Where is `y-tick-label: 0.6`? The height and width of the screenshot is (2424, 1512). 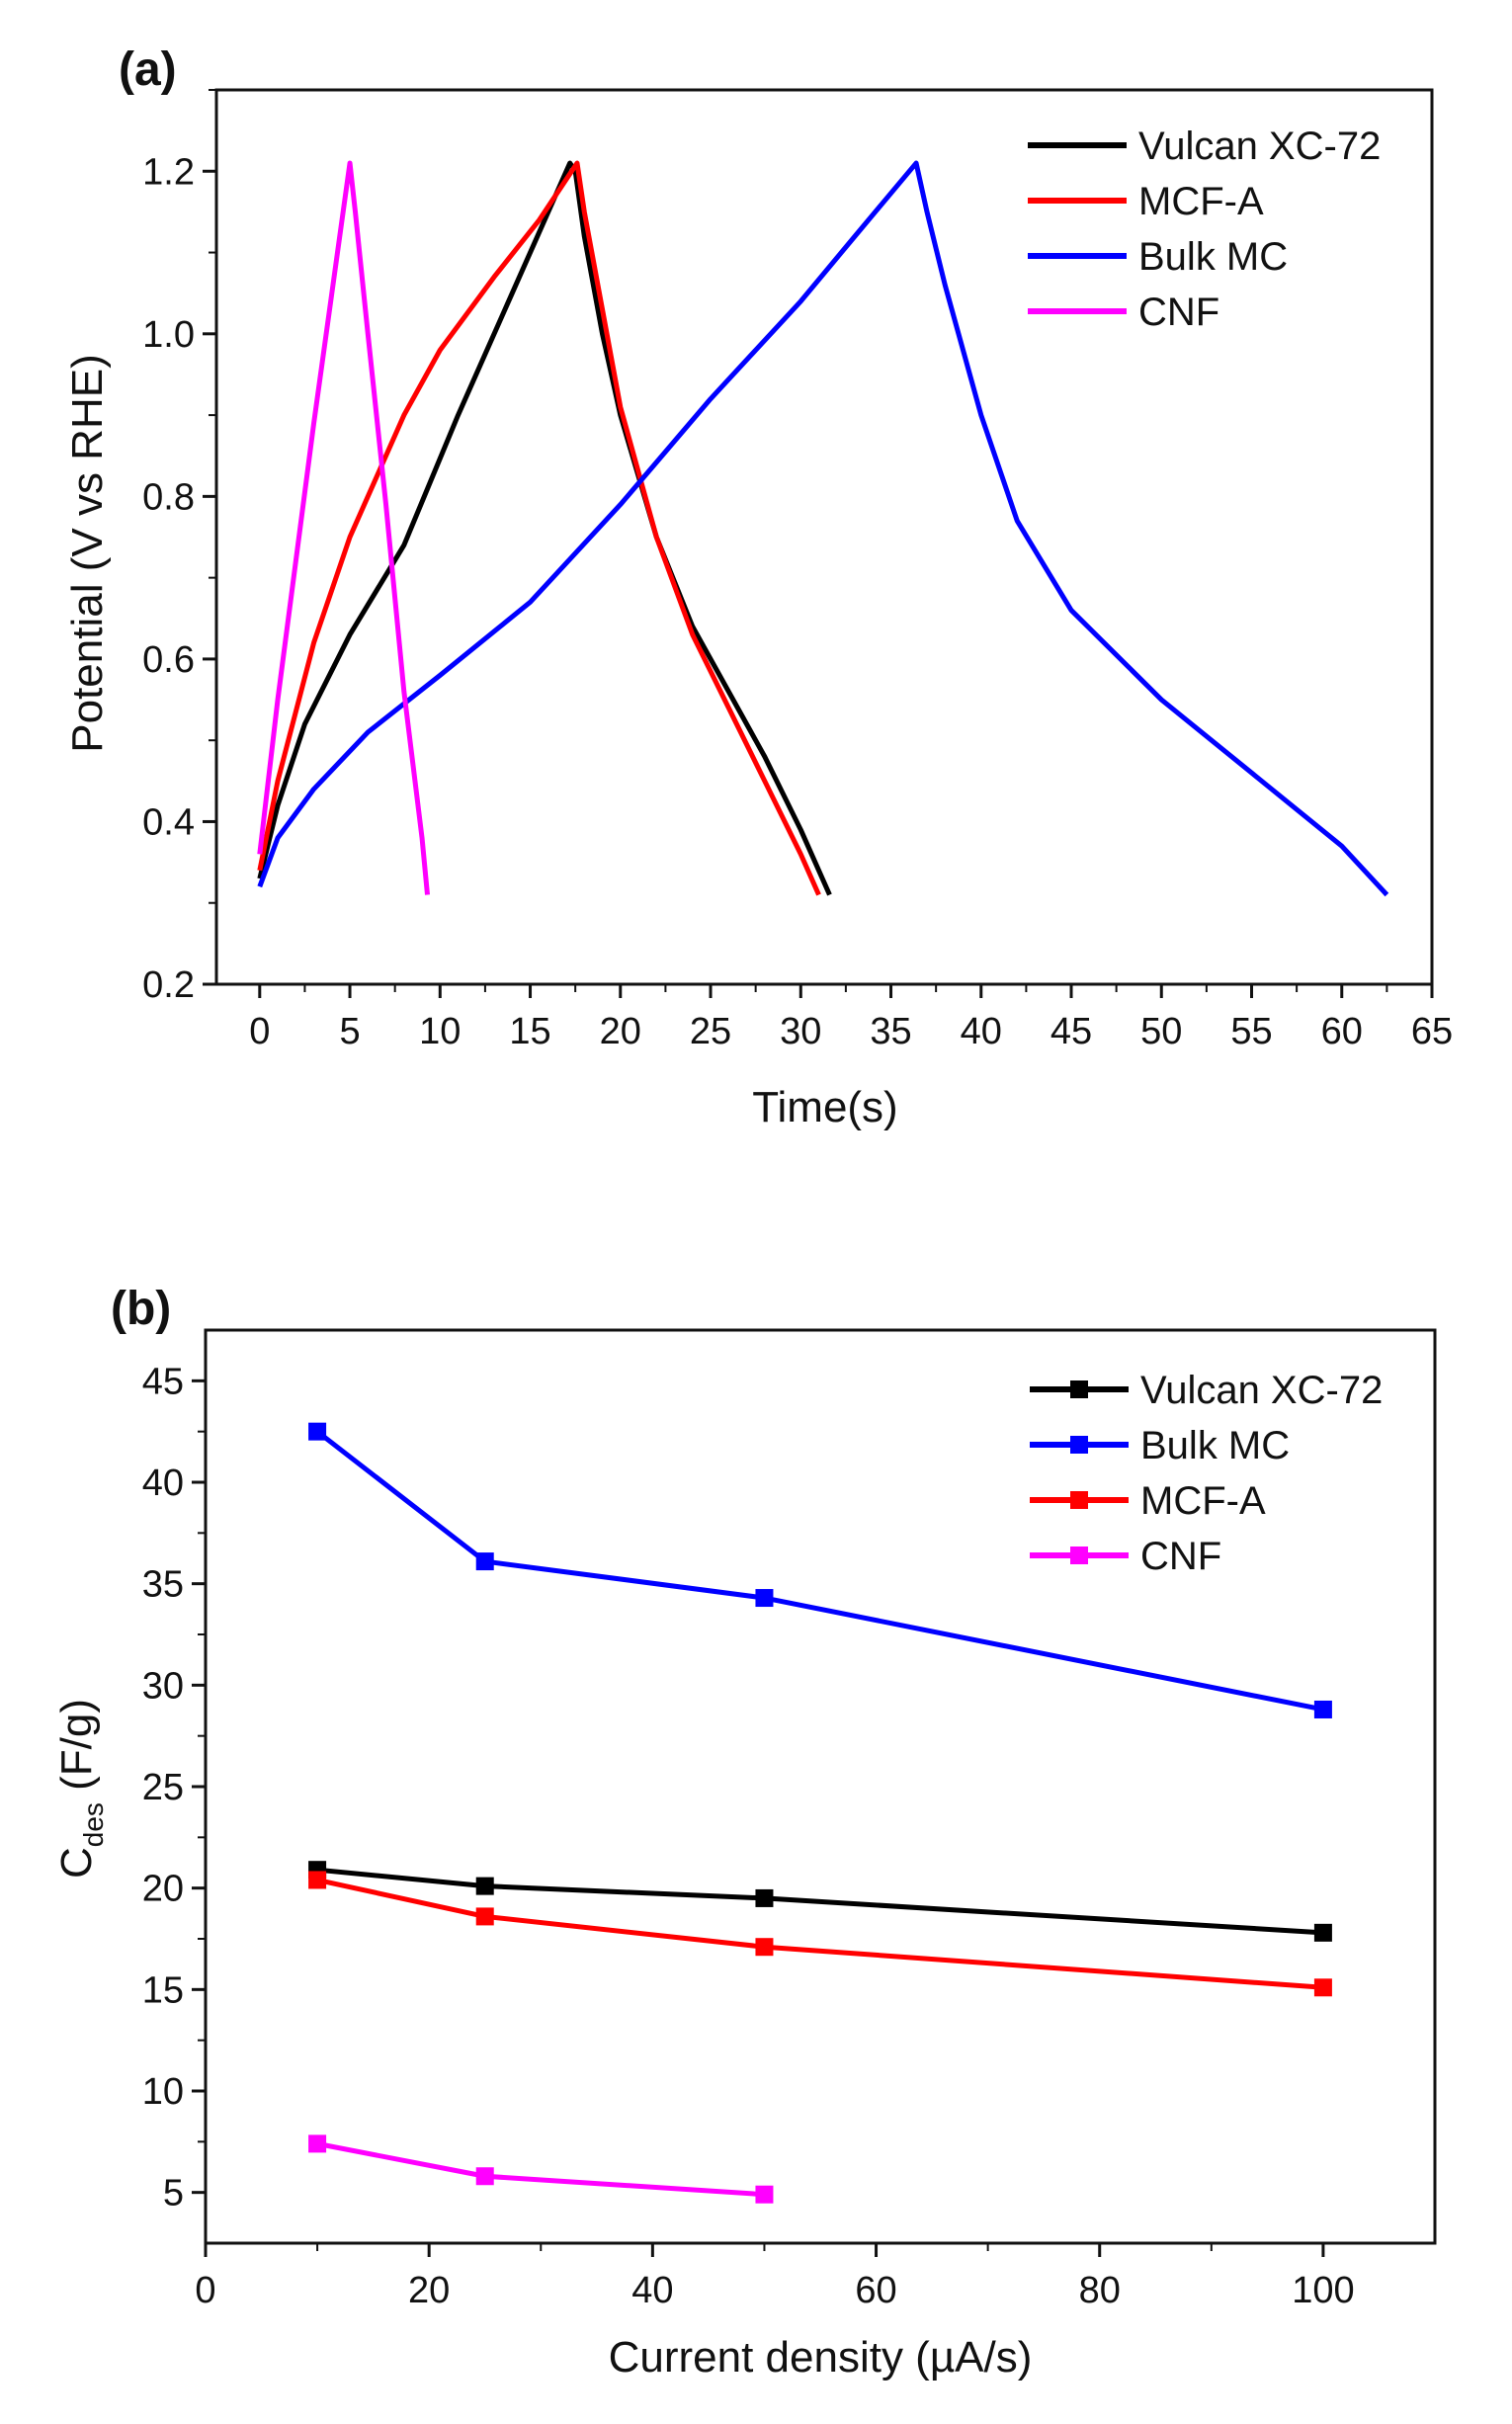 y-tick-label: 0.6 is located at coordinates (168, 660).